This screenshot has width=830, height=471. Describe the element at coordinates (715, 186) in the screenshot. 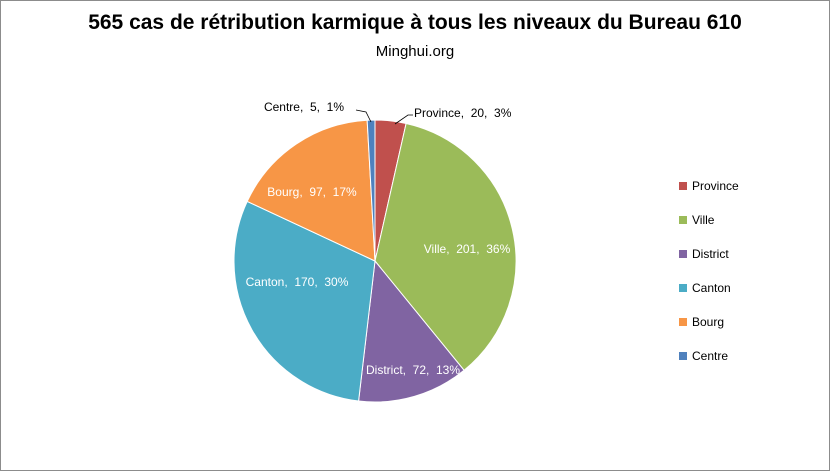

I see `legend-label: Province` at that location.